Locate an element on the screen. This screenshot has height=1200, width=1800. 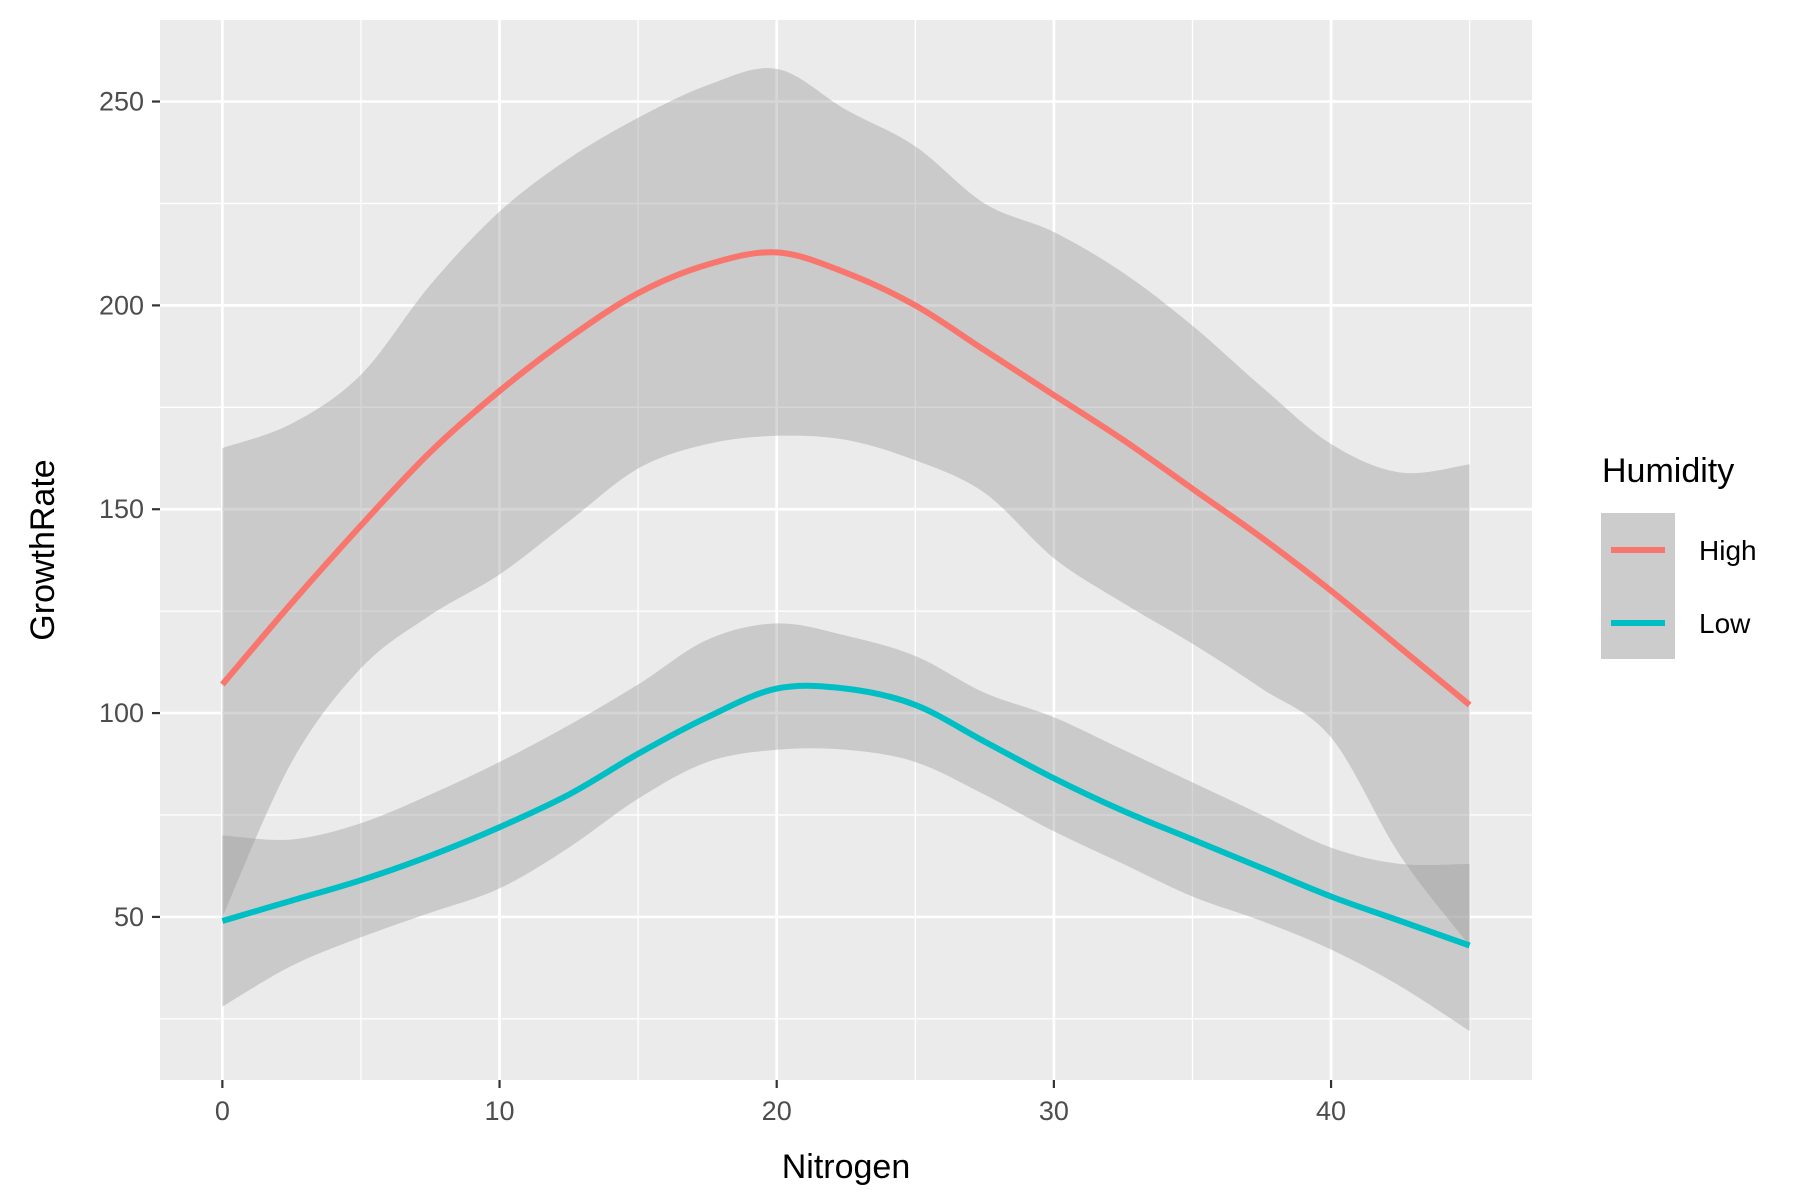
x-tick-label: 30 is located at coordinates (1054, 1111).